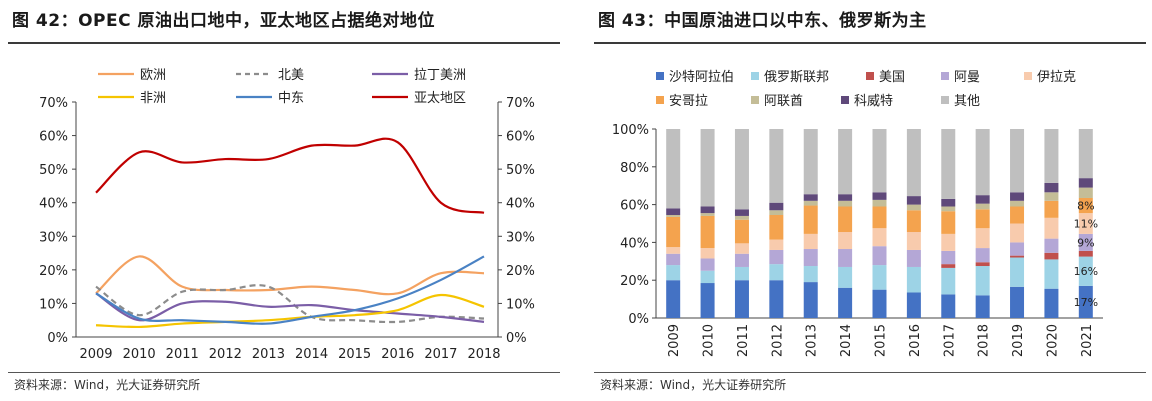  I want to click on y-tick-label: 0%, so click(638, 319).